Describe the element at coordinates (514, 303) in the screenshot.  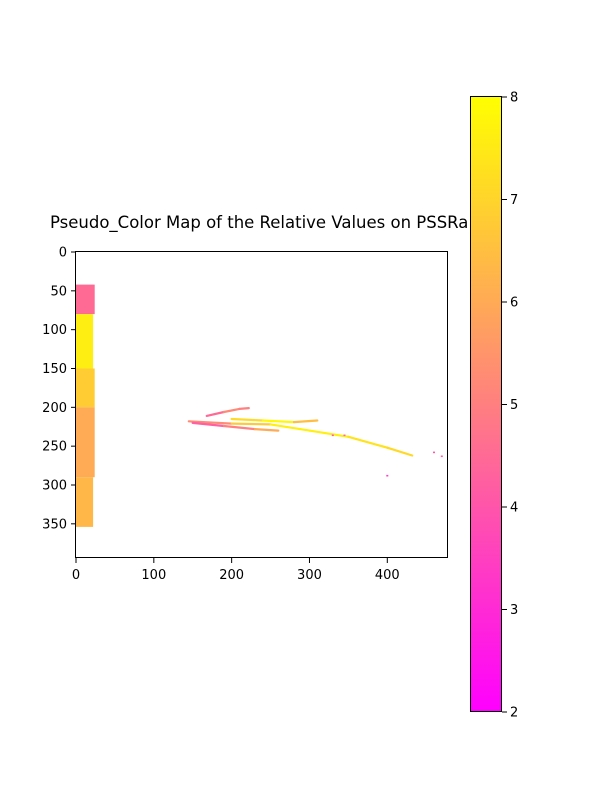
I see `colorbar-tick-label-6: 6` at that location.